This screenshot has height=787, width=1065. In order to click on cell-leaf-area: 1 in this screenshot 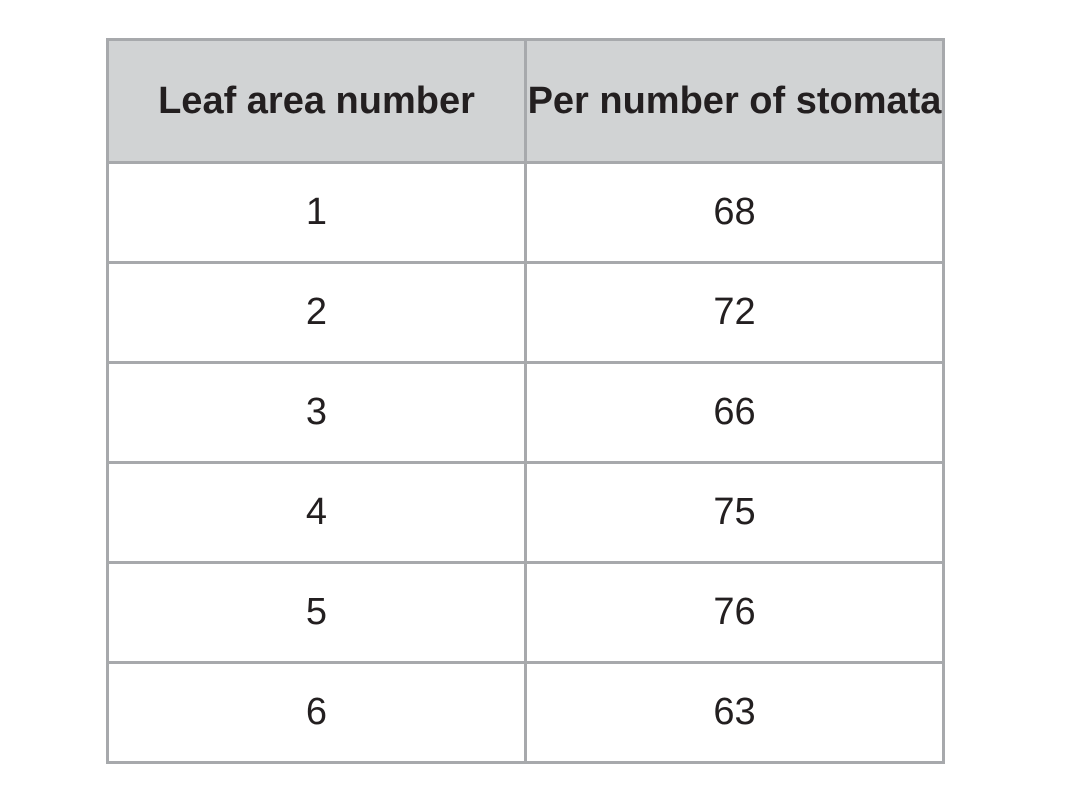, I will do `click(316, 212)`.